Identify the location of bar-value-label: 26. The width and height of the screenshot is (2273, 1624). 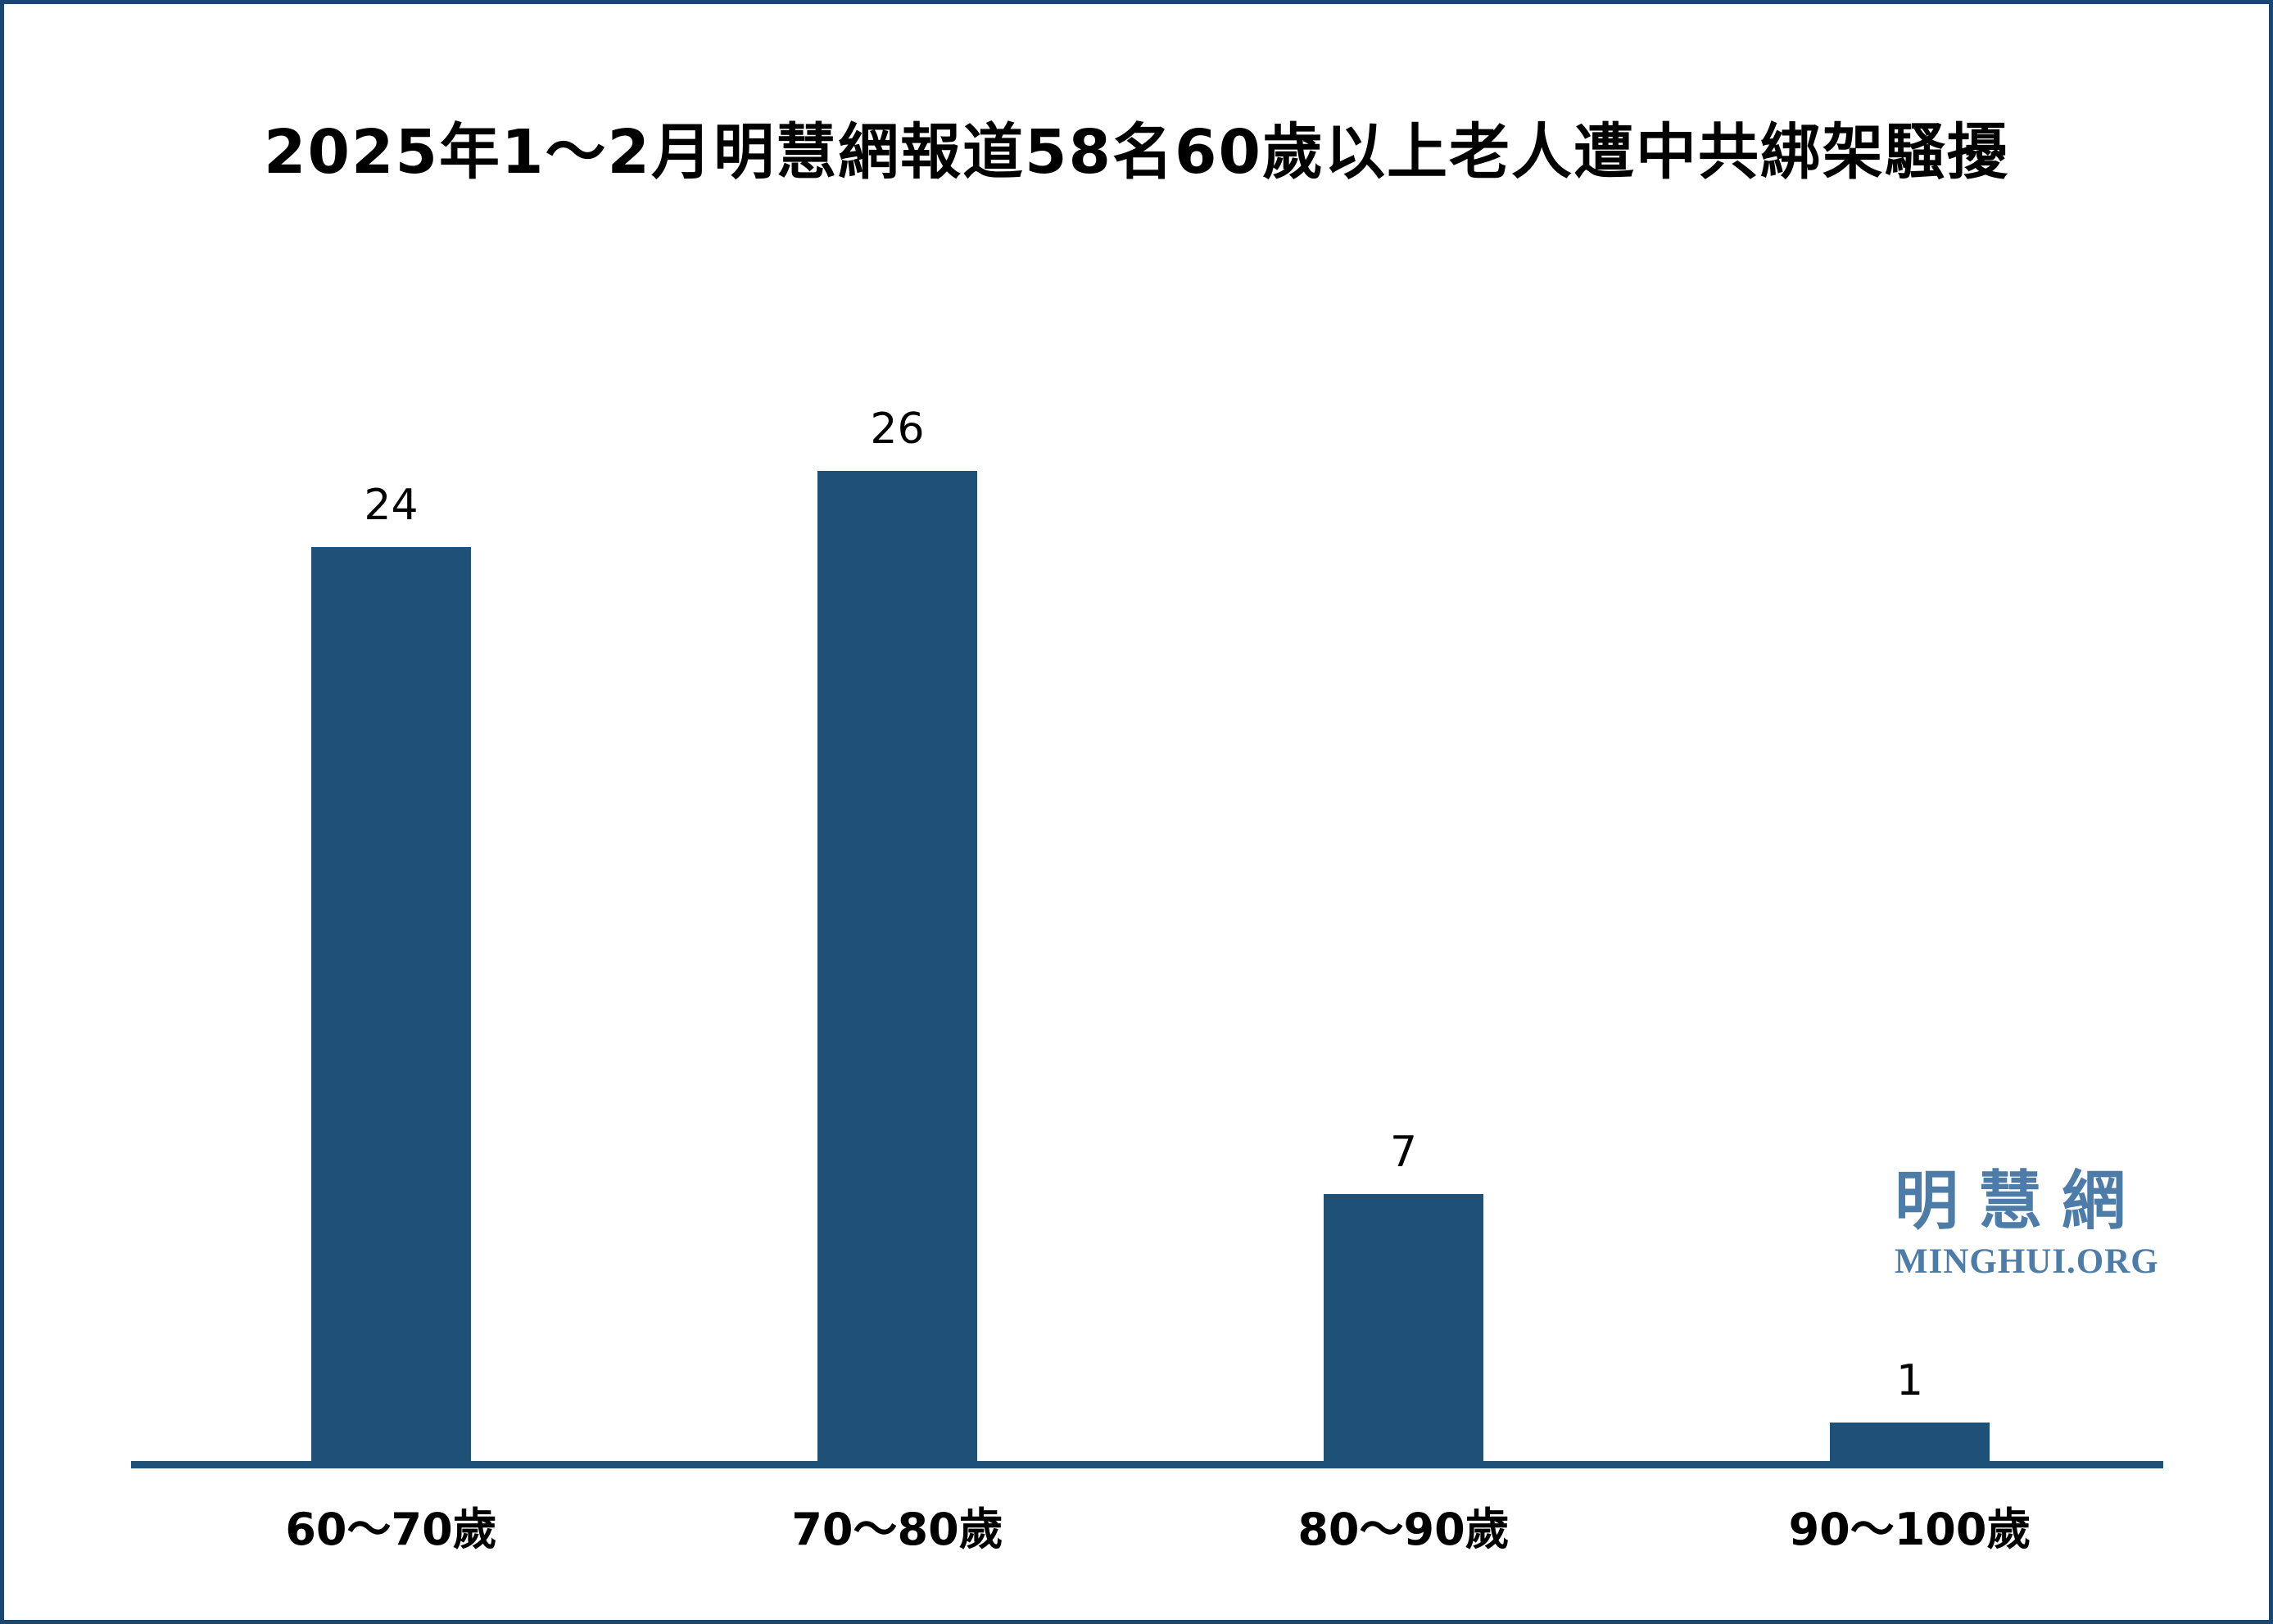
(897, 429).